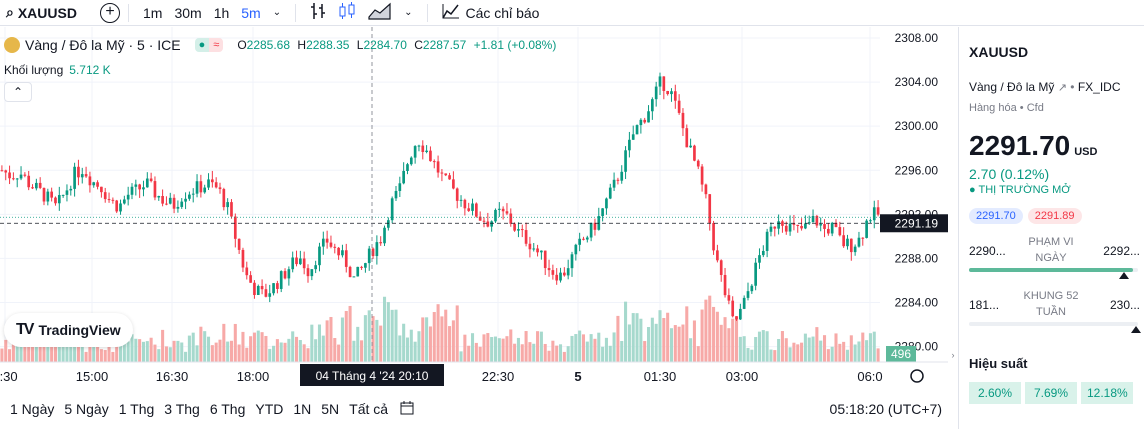 This screenshot has width=1144, height=429. What do you see at coordinates (18, 92) in the screenshot?
I see `collapse-legend-button: ⌃` at bounding box center [18, 92].